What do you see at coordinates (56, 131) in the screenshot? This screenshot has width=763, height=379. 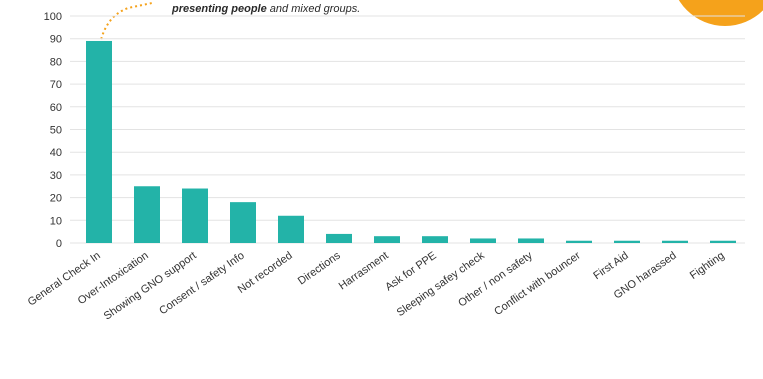 I see `y-tick-label: 50` at bounding box center [56, 131].